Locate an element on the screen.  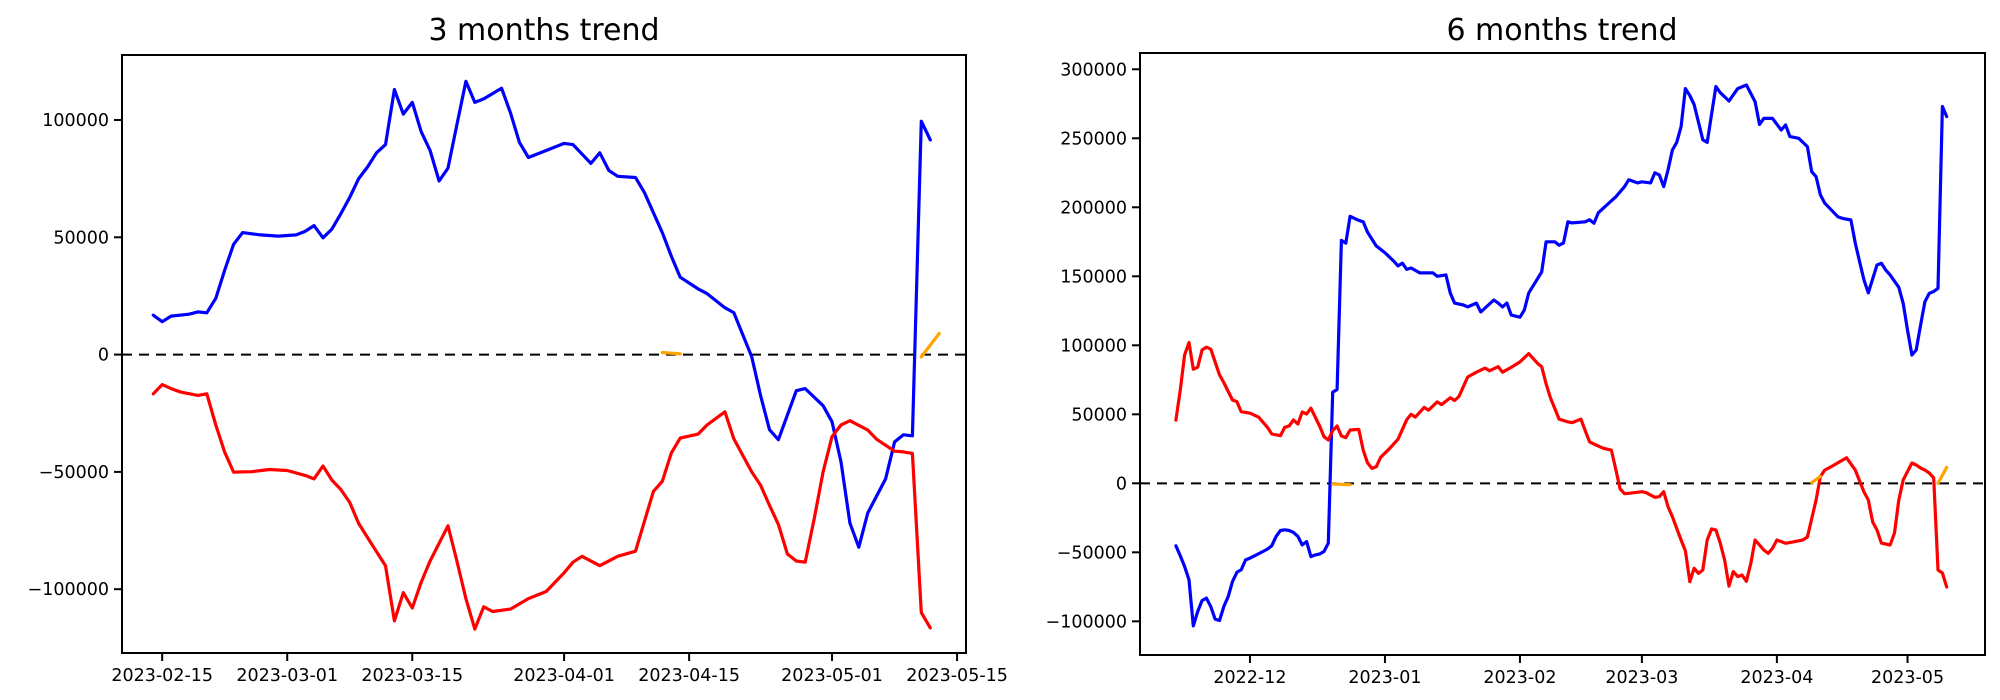
x-tick-label: 2023-04-01 is located at coordinates (564, 676).